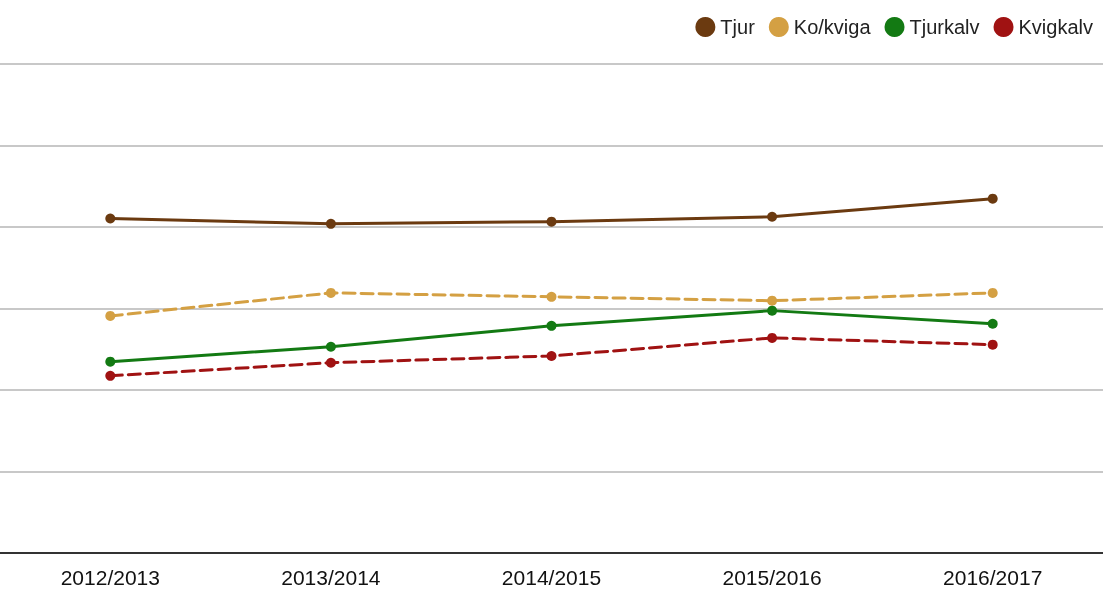  Describe the element at coordinates (832, 27) in the screenshot. I see `legend-label: Ko/kviga` at that location.